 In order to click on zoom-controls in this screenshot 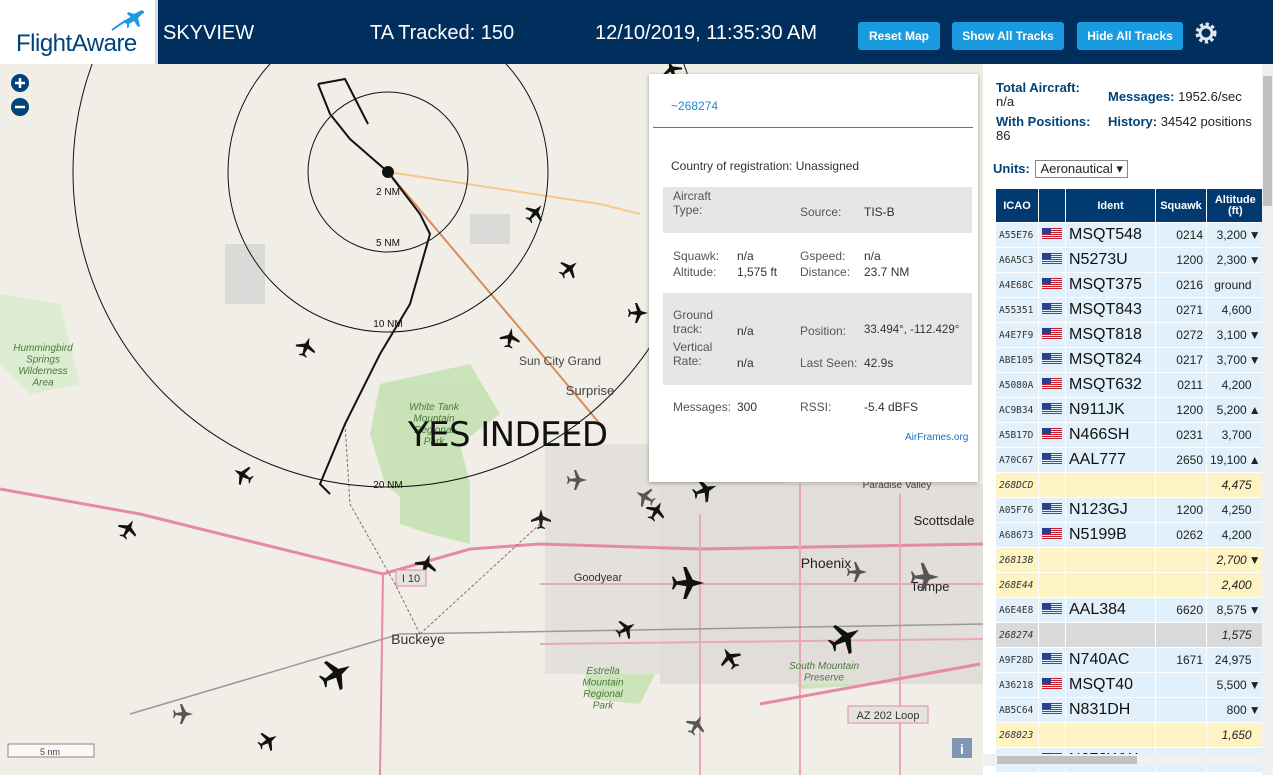, I will do `click(20, 95)`.